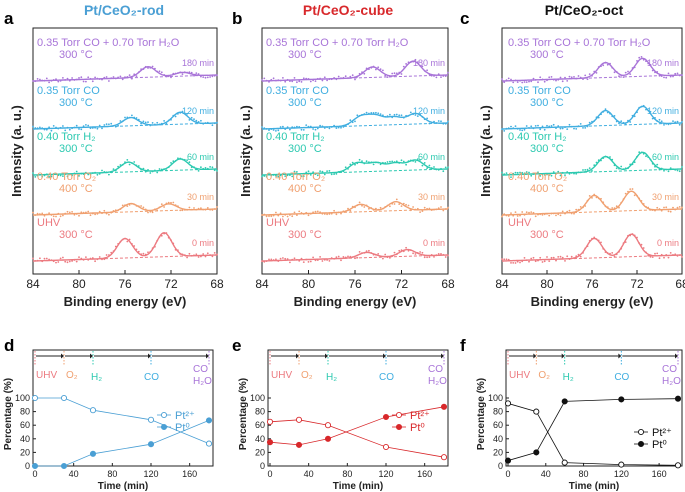 This screenshot has height=492, width=685. I want to click on condition-label: UHV, so click(49, 223).